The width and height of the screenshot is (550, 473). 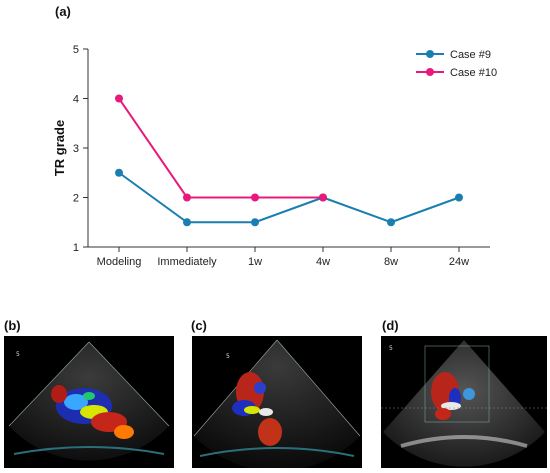 I want to click on panel-c-label: (c), so click(x=199, y=325).